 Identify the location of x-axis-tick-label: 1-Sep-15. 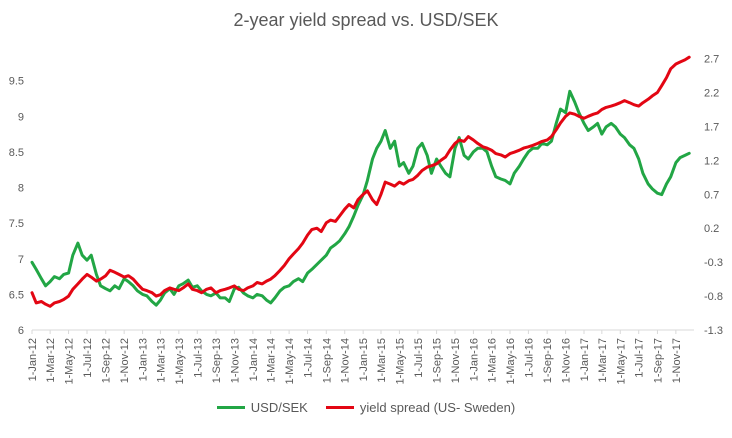
(438, 360).